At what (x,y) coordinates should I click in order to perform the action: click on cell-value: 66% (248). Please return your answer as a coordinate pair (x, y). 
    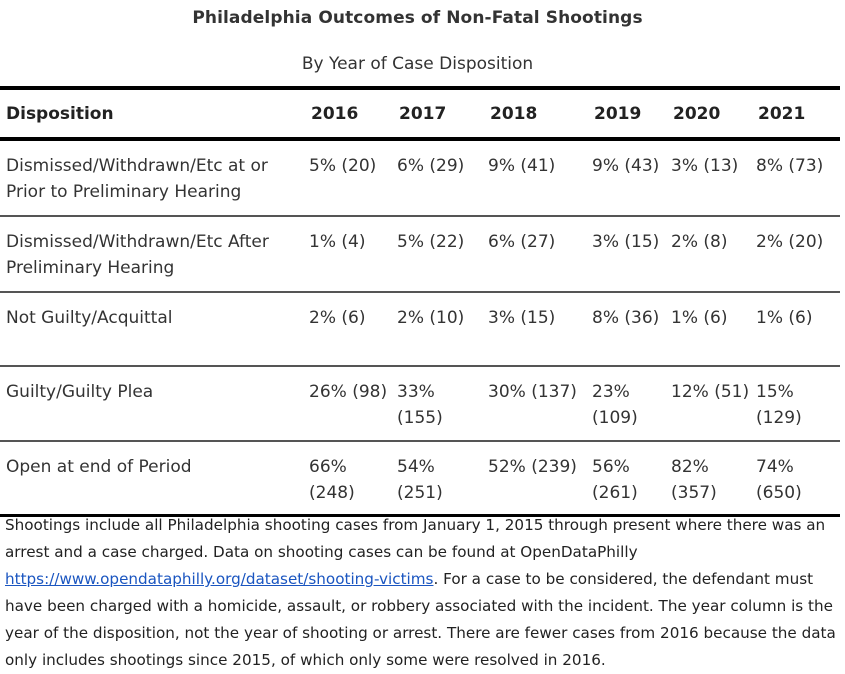
    Looking at the image, I should click on (349, 479).